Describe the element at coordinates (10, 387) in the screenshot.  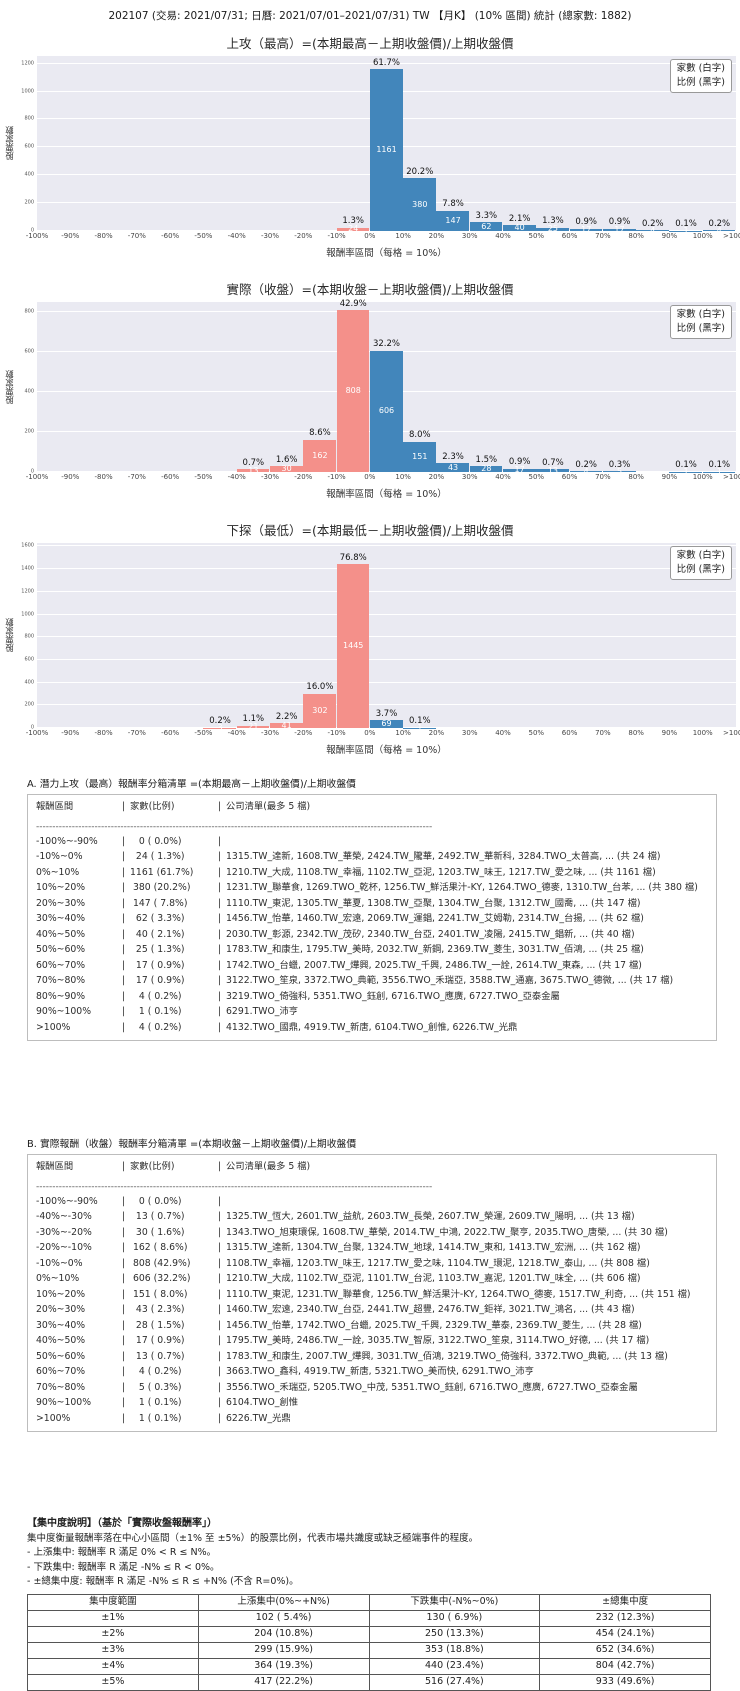
I see `y-axis-label: 股票家數` at that location.